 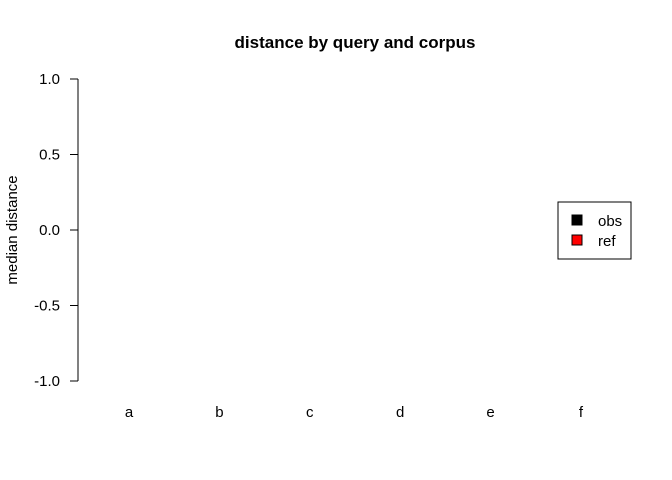 I want to click on legend-label-obs: obs, so click(x=610, y=221).